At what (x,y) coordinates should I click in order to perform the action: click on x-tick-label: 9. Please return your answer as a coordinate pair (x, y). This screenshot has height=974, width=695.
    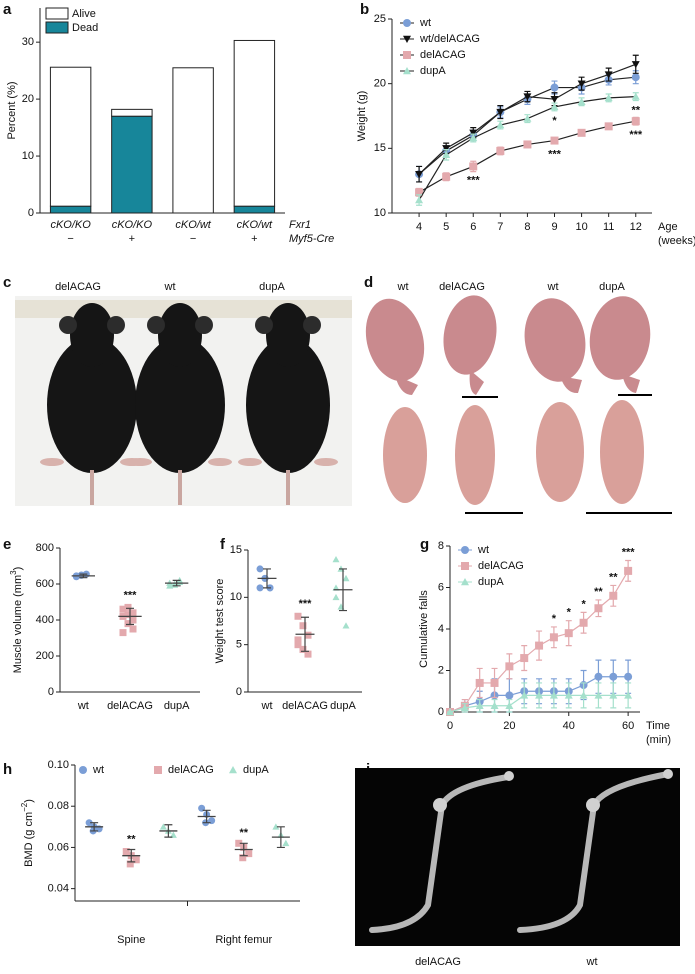
    Looking at the image, I should click on (554, 227).